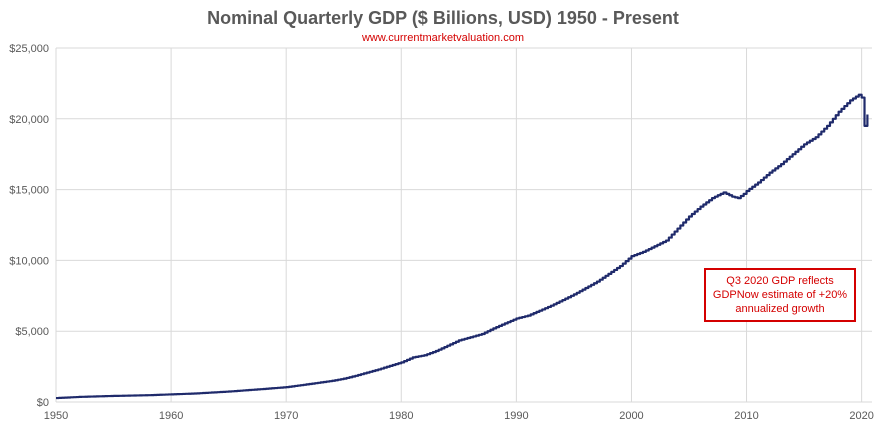  What do you see at coordinates (631, 416) in the screenshot?
I see `x-tick-label: 2000` at bounding box center [631, 416].